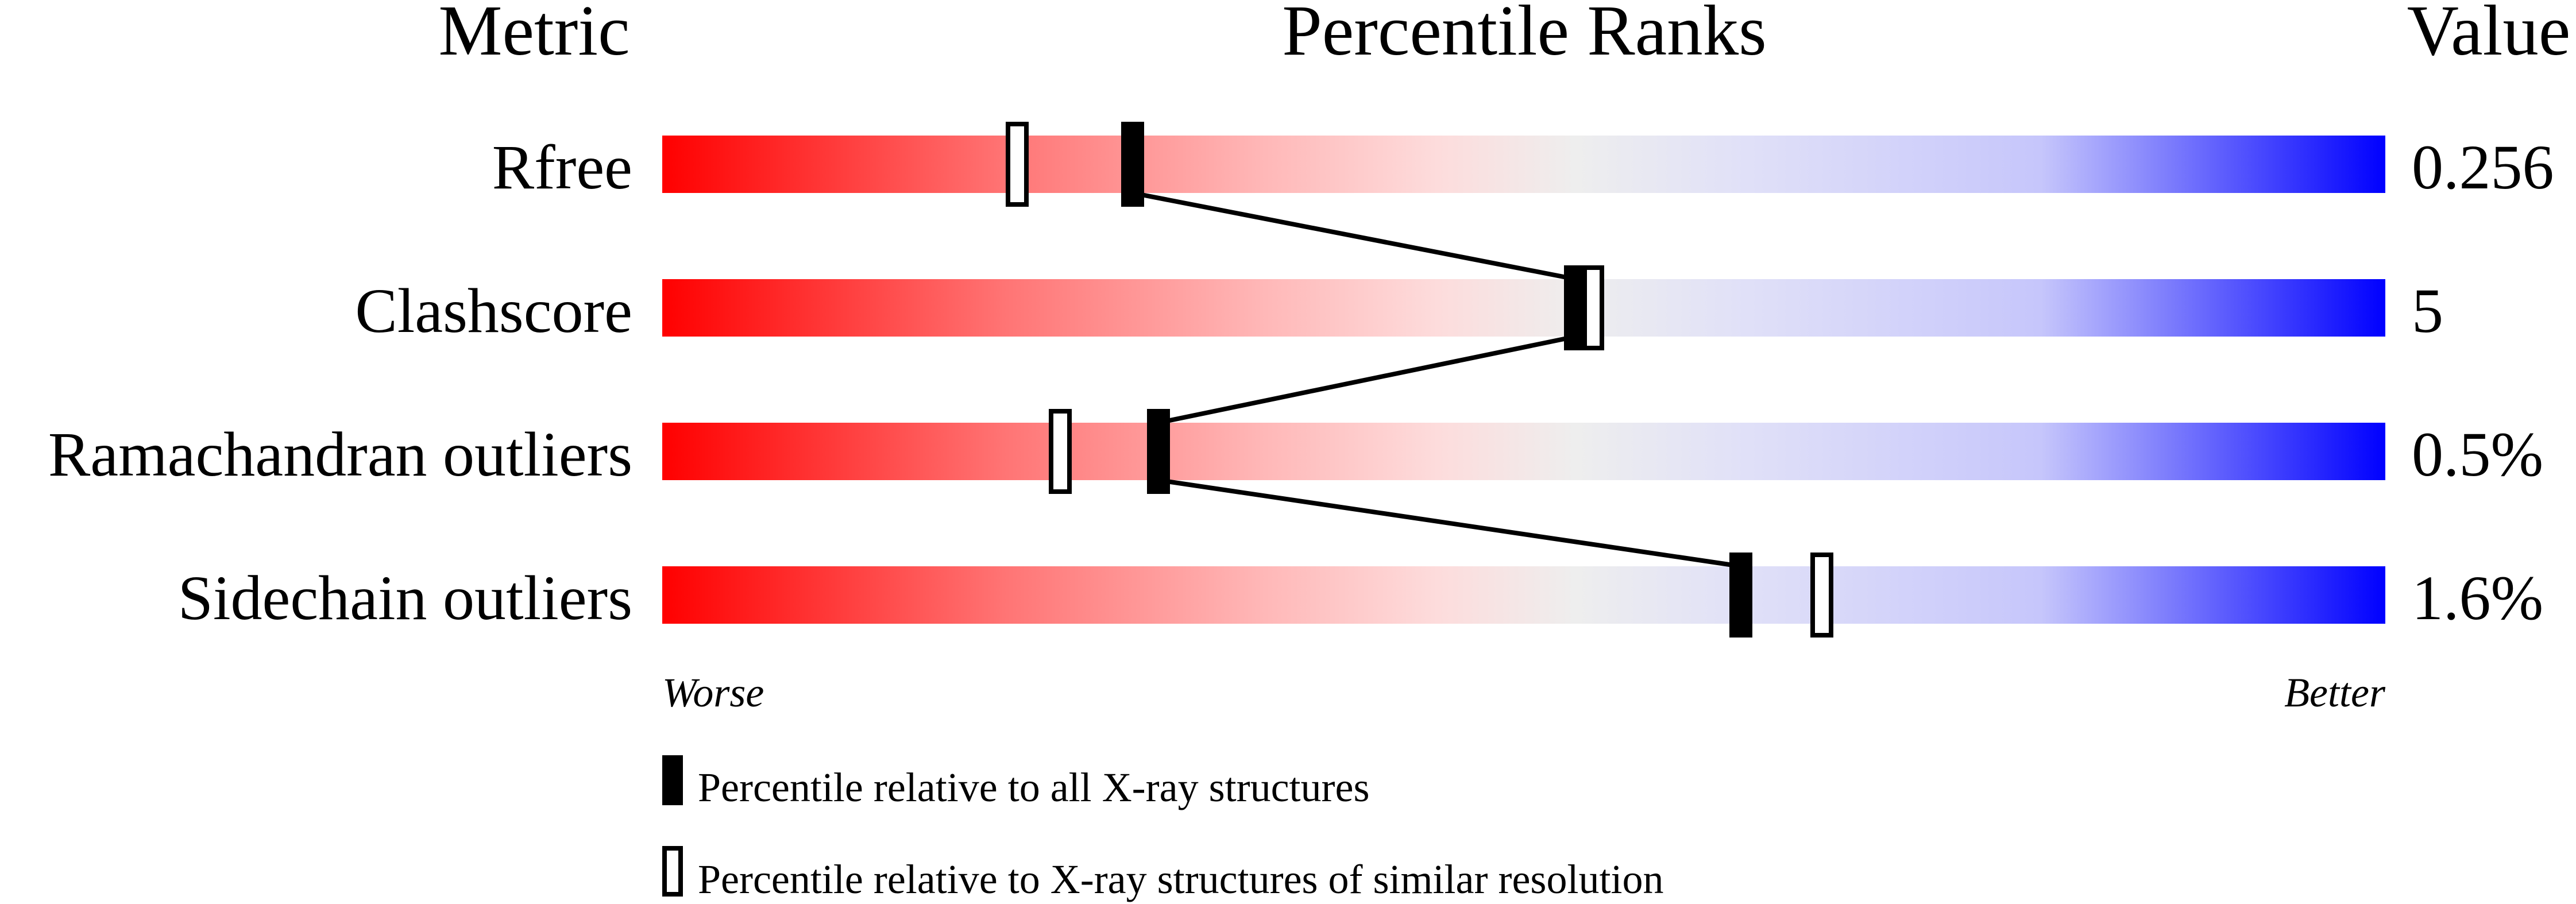 The height and width of the screenshot is (904, 2576). Describe the element at coordinates (2427, 311) in the screenshot. I see `metric-value: 5` at that location.